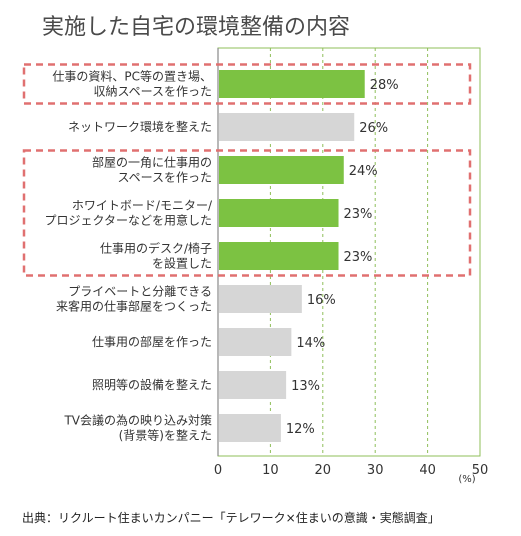  Describe the element at coordinates (132, 84) in the screenshot. I see `category-label: 仕事の資料、PC等の置き場、収納スペースを作った` at that location.